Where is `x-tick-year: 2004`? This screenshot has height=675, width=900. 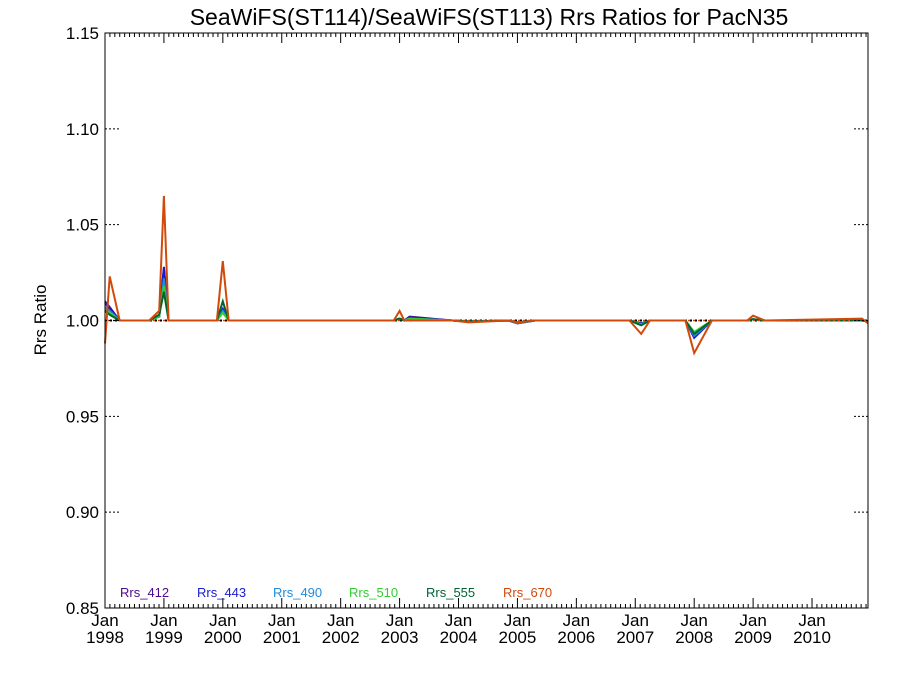
x-tick-year: 2004 is located at coordinates (459, 637).